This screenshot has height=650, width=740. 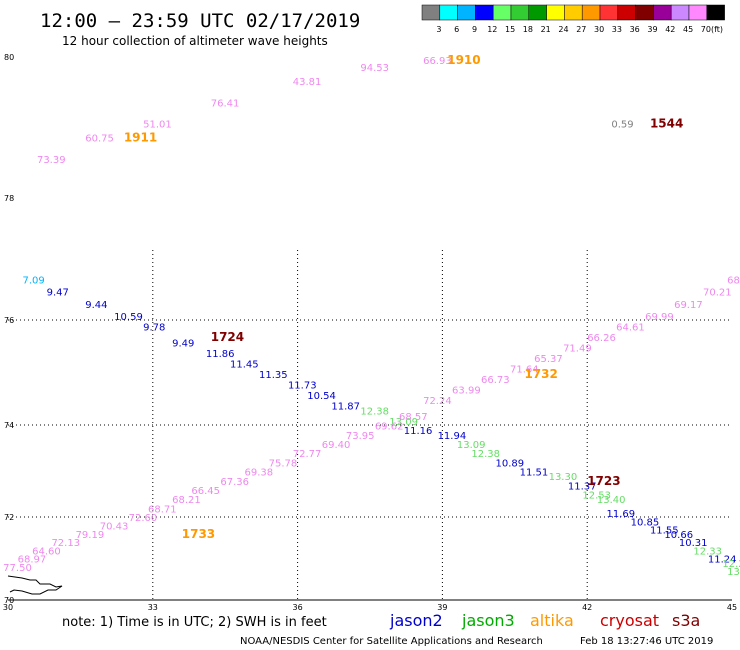 What do you see at coordinates (259, 473) in the screenshot?
I see `swh-label: 69.38` at bounding box center [259, 473].